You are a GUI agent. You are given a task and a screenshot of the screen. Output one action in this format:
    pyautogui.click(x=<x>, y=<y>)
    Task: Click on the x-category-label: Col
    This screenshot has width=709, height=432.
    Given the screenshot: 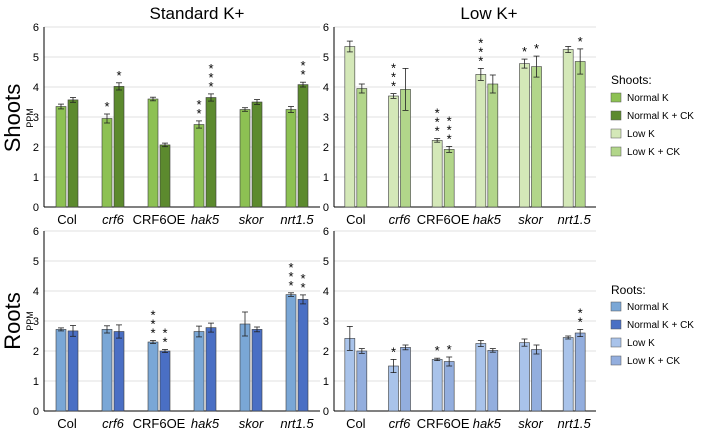 What is the action you would take?
    pyautogui.click(x=356, y=423)
    